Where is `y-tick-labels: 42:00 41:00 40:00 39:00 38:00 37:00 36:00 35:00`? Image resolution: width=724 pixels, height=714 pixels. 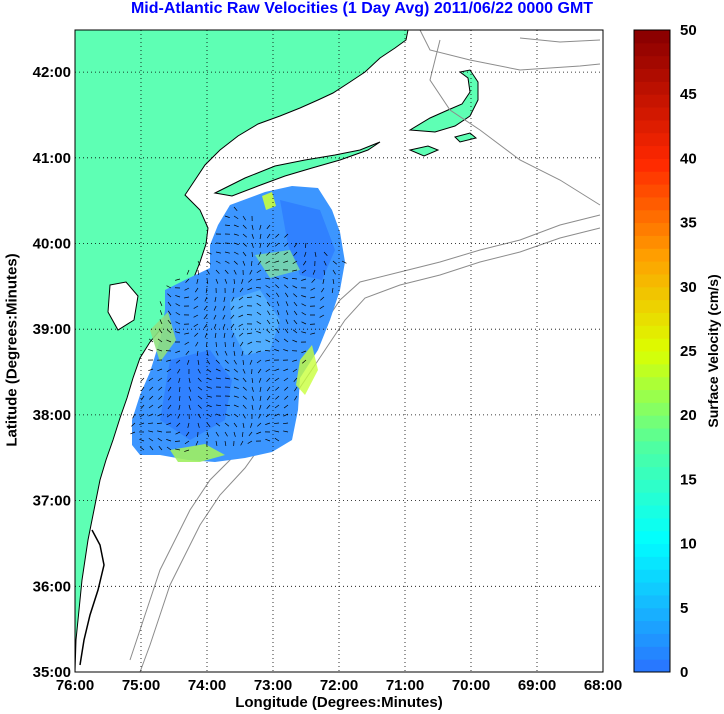
y-tick-labels: 42:00 41:00 40:00 39:00 38:00 37:00 36:00 35:00 is located at coordinates (52, 372).